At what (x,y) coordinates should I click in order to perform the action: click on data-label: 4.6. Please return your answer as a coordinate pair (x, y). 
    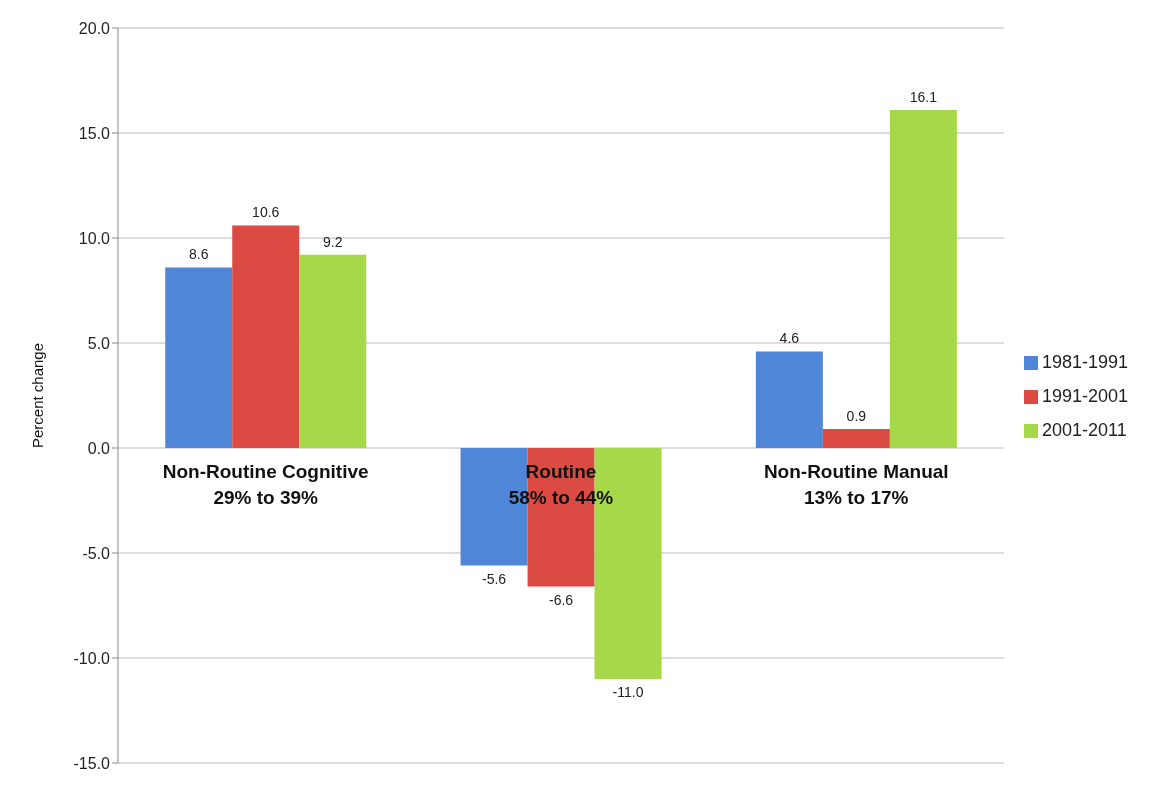
    Looking at the image, I should click on (789, 338).